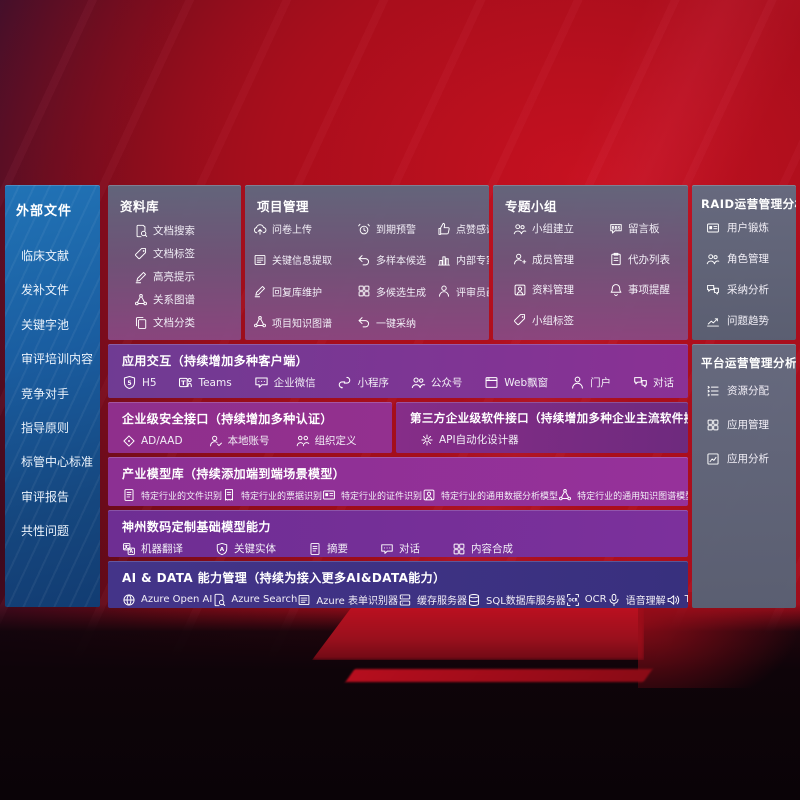 Image resolution: width=800 pixels, height=800 pixels. What do you see at coordinates (397, 322) in the screenshot?
I see `feature-item: 一键采纳` at bounding box center [397, 322].